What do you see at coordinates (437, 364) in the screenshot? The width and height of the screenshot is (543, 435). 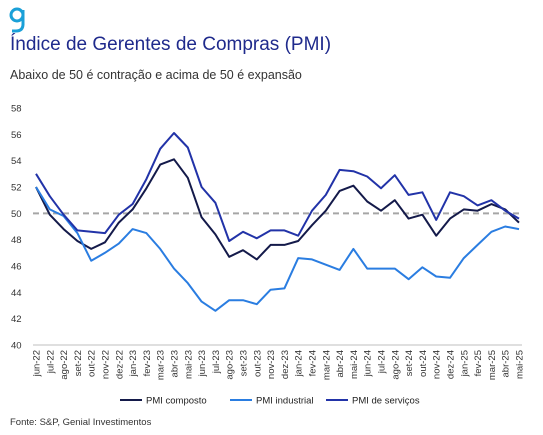 I see `x-tick-label: nov-24` at bounding box center [437, 364].